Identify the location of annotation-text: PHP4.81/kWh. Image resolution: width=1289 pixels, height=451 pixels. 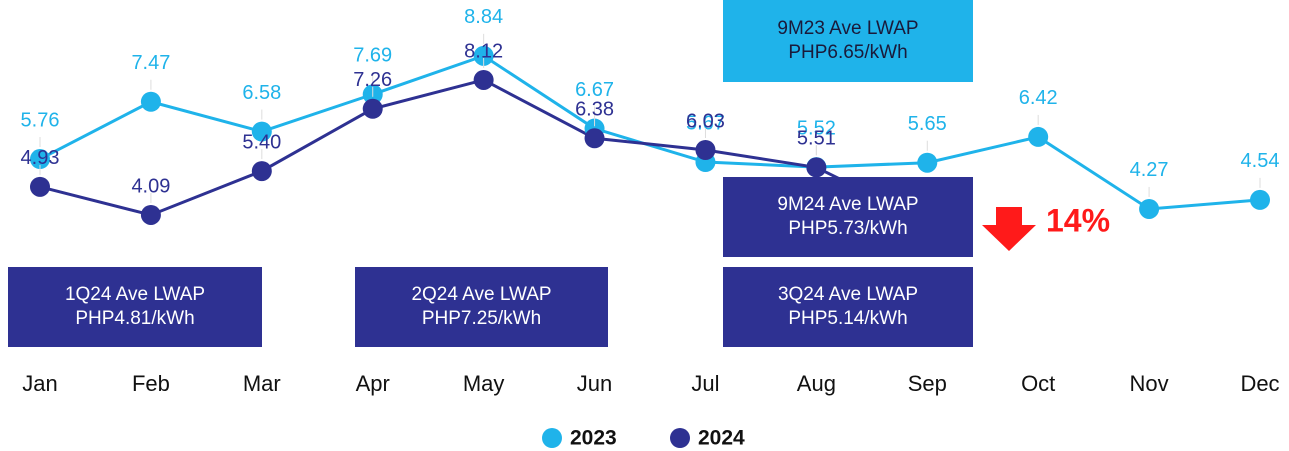
(134, 318).